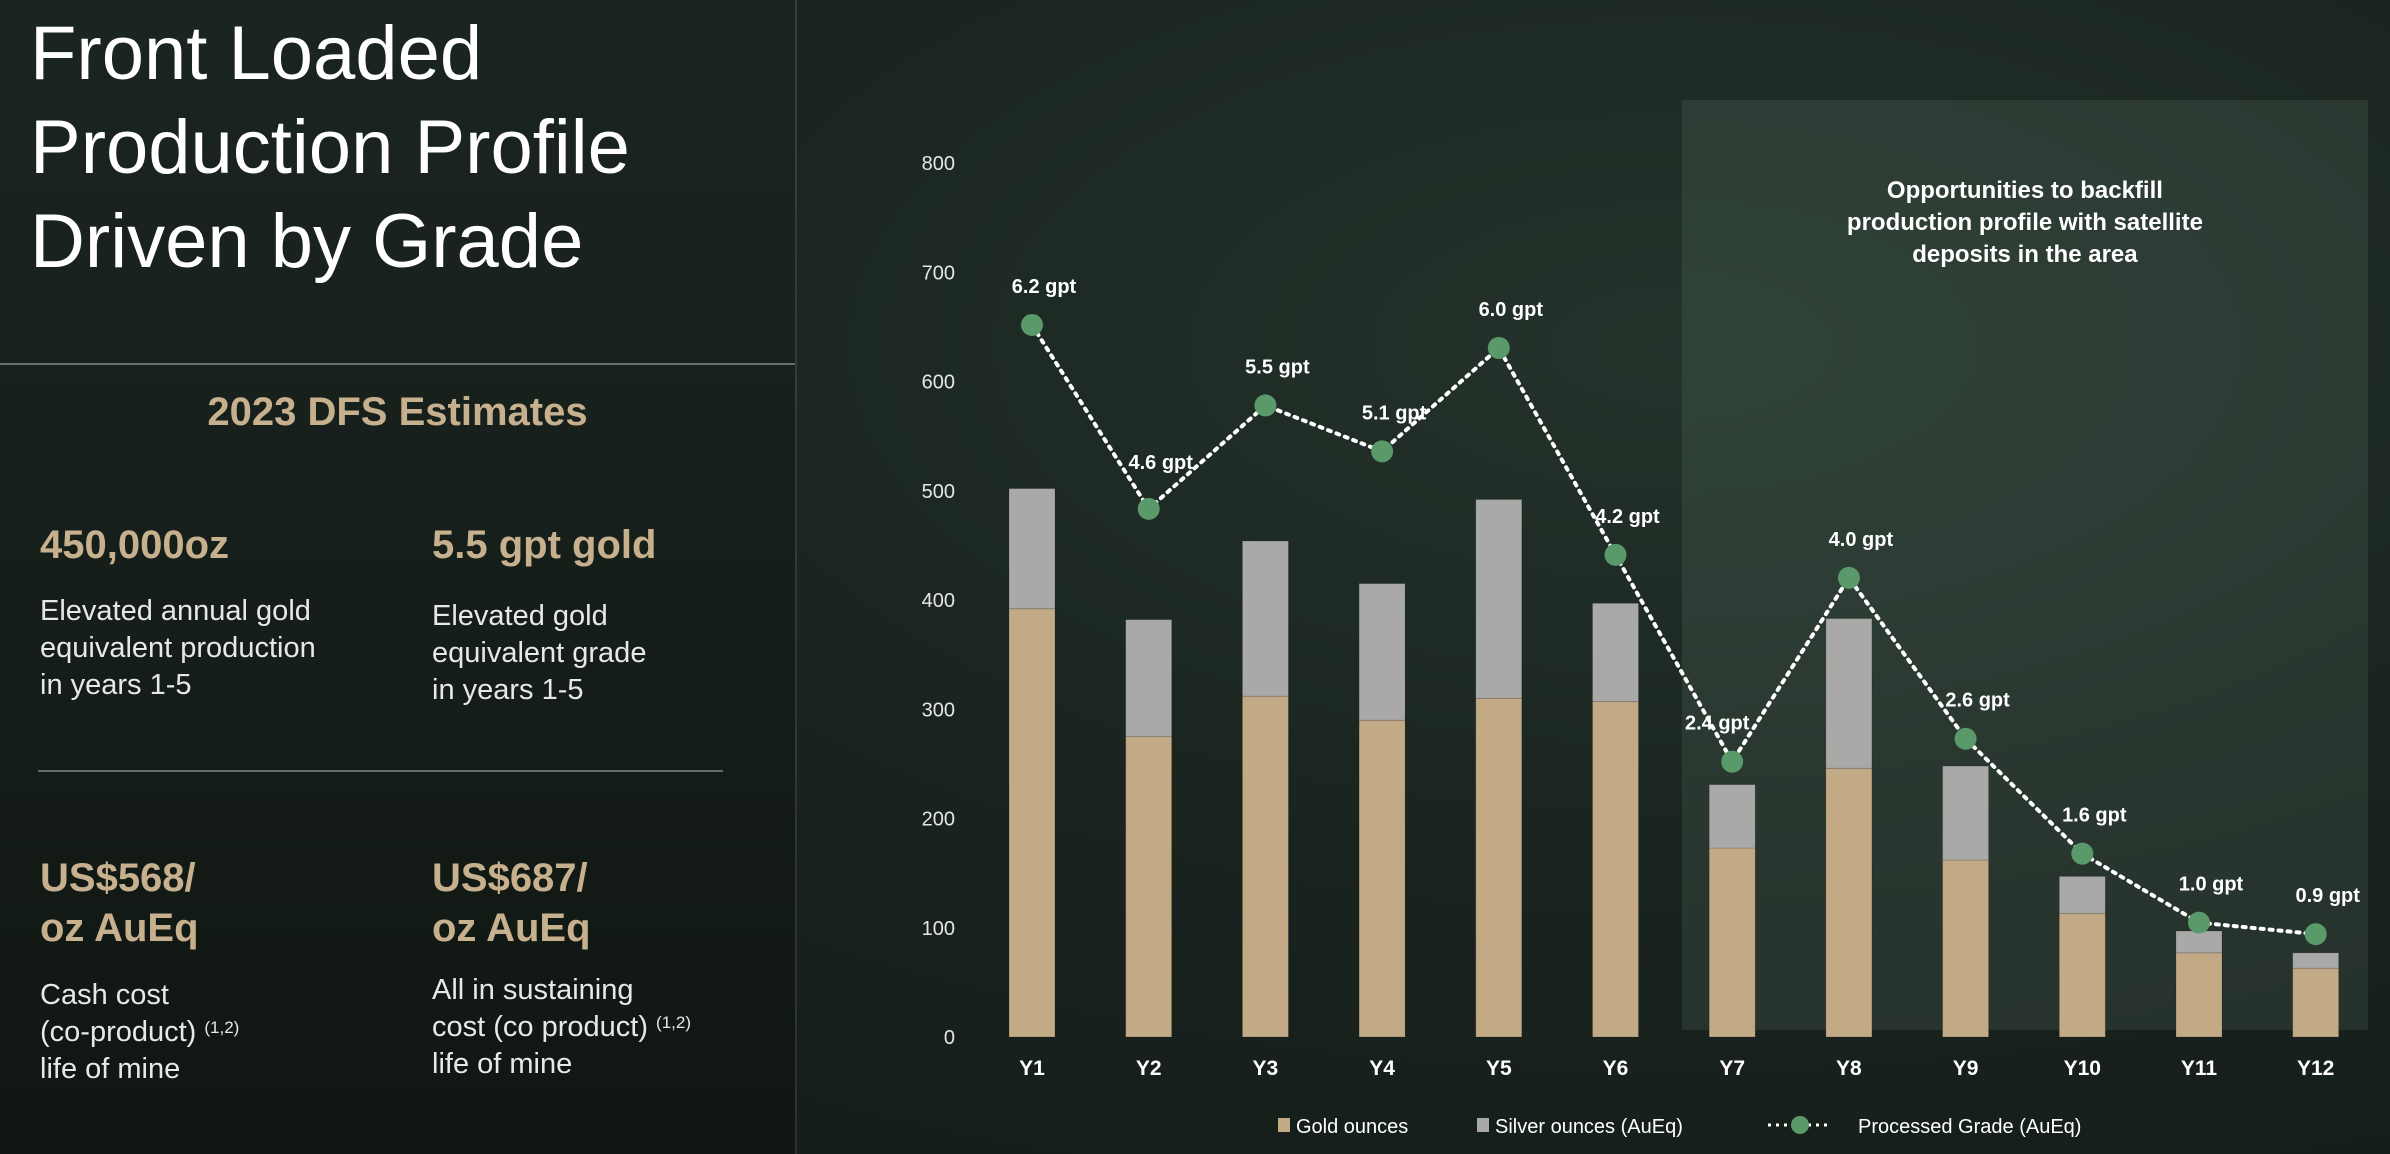 Image resolution: width=2390 pixels, height=1154 pixels. I want to click on bar-silver-Y11, so click(2199, 942).